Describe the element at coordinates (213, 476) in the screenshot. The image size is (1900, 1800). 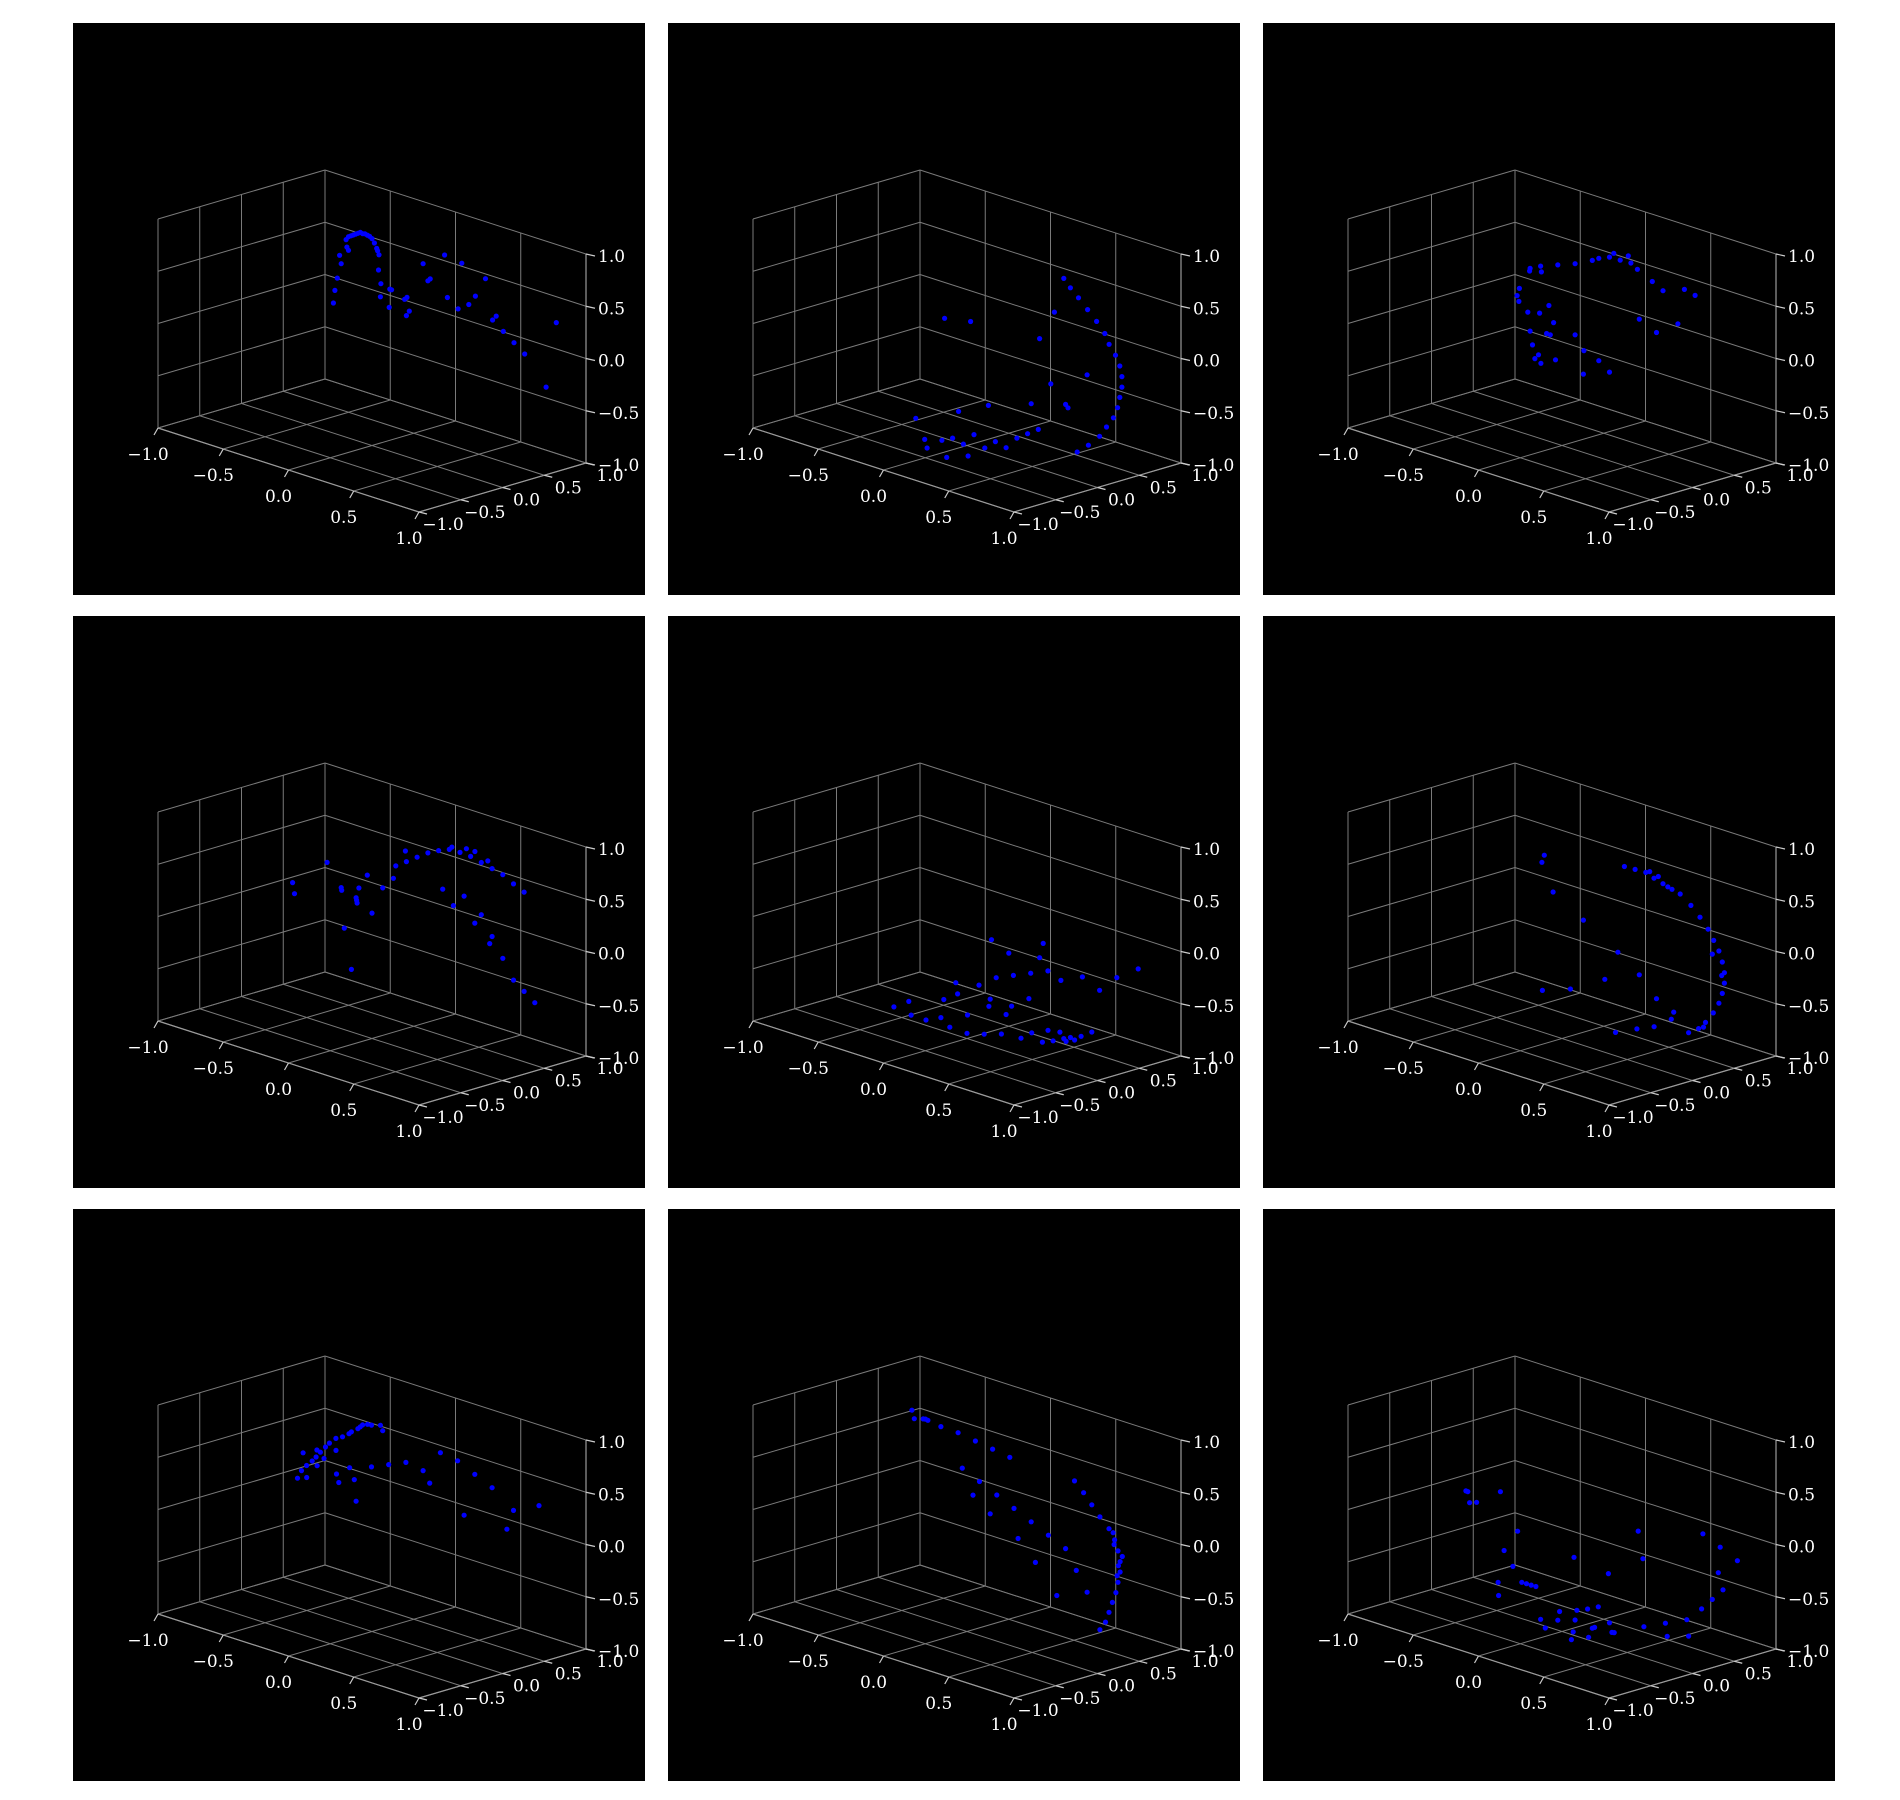
I see `x-tick-label: −0.5` at that location.